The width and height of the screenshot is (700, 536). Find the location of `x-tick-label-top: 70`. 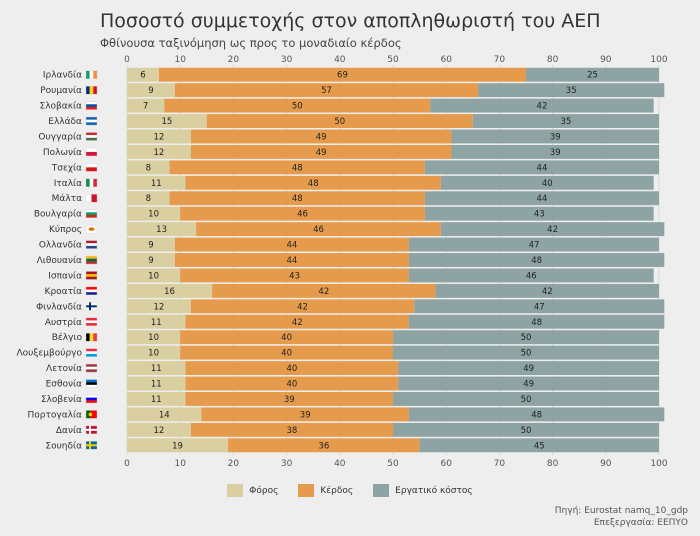

x-tick-label-top: 70 is located at coordinates (500, 60).